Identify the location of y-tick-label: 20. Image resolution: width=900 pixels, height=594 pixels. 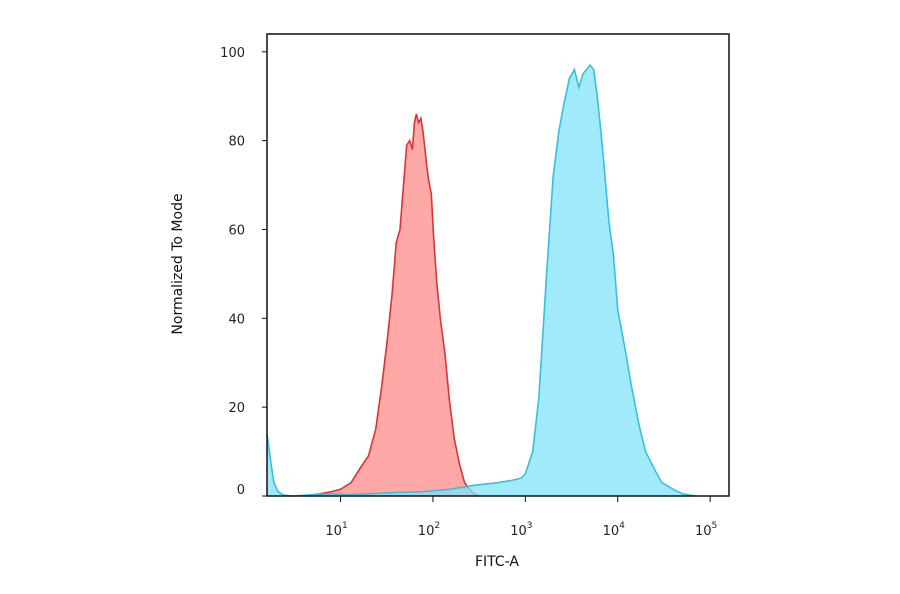
(236, 408).